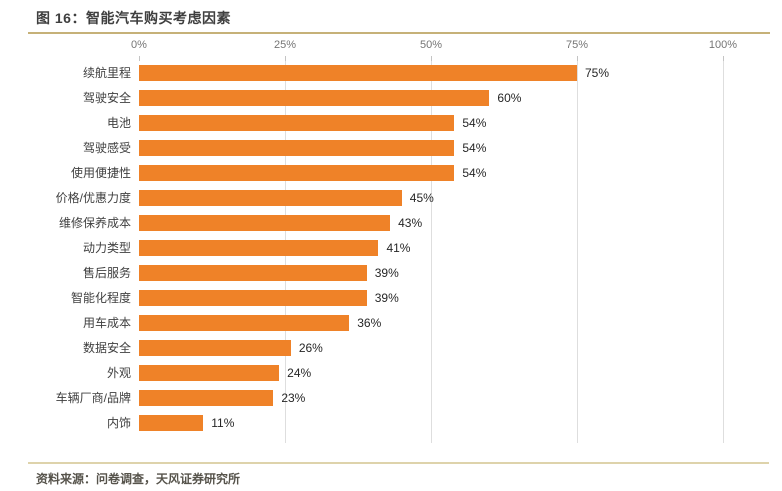 This screenshot has height=491, width=782. I want to click on category-label: 动力类型, so click(106, 248).